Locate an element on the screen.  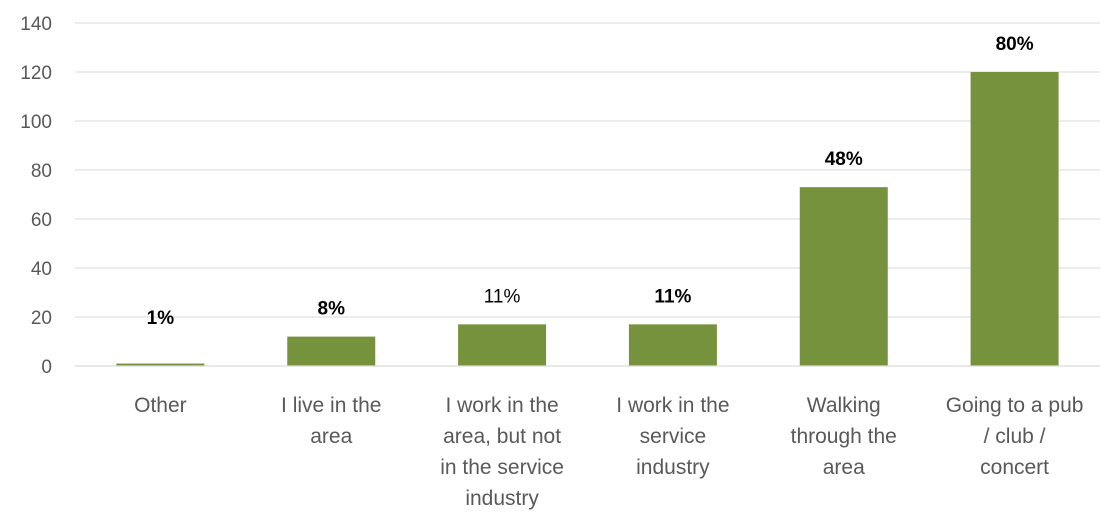
y-tick-label-80: 80 is located at coordinates (41, 171).